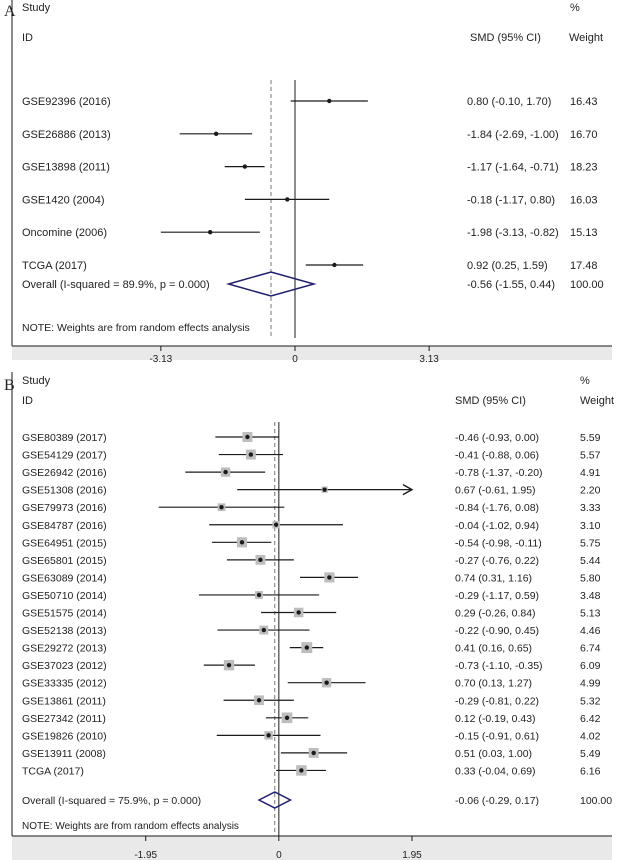 This screenshot has height=860, width=625. Describe the element at coordinates (160, 359) in the screenshot. I see `x-tick-label: -3.13` at that location.